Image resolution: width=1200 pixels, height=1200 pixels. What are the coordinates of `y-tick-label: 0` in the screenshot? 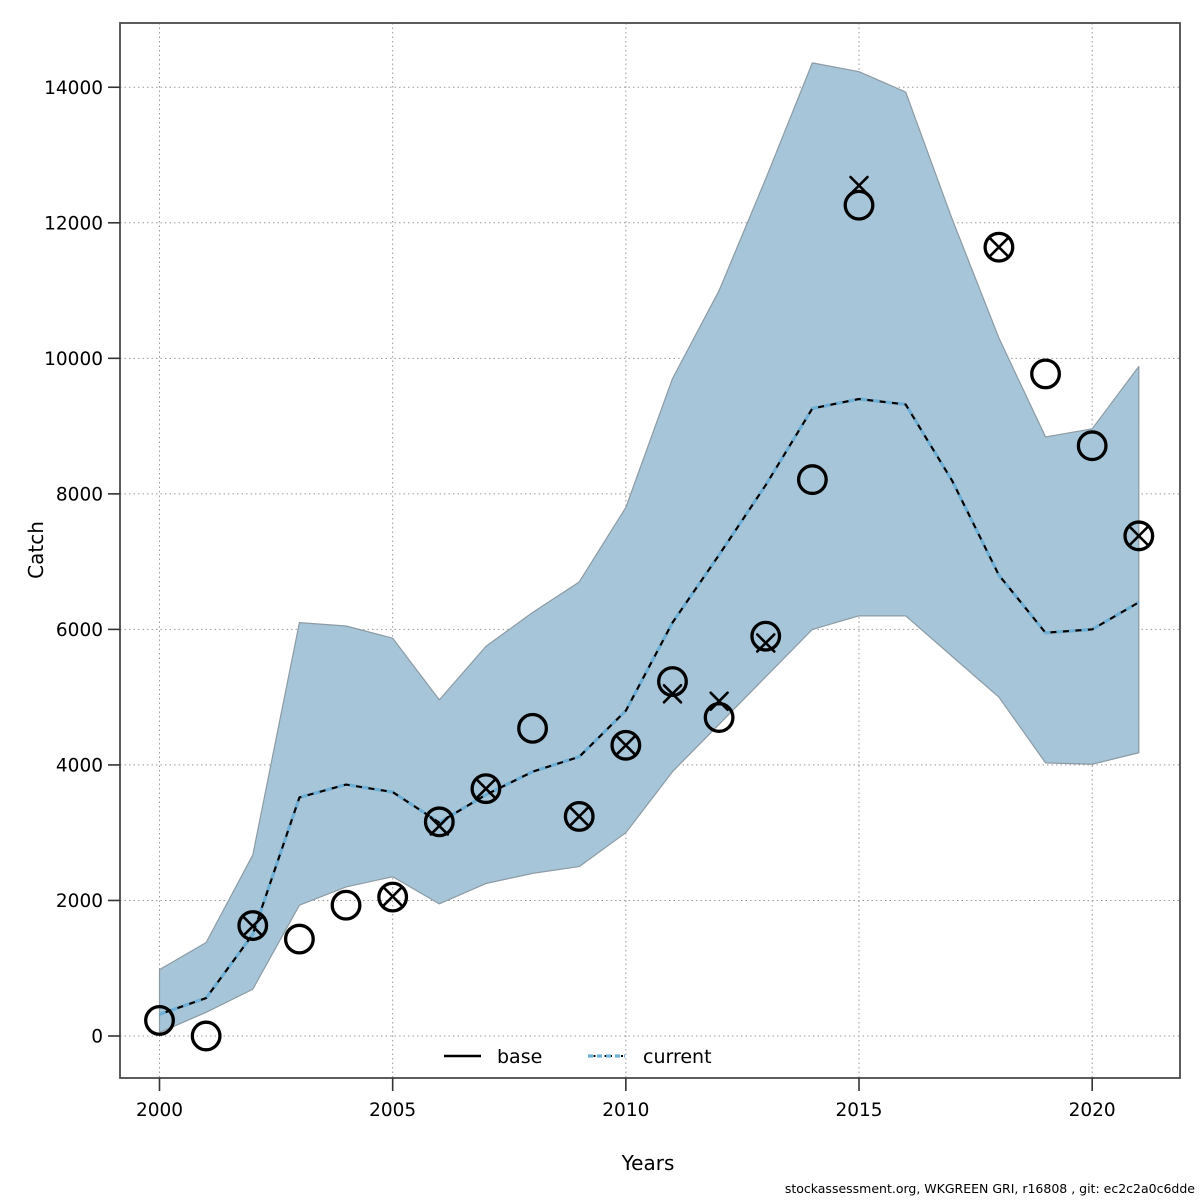 It's located at (97, 1037).